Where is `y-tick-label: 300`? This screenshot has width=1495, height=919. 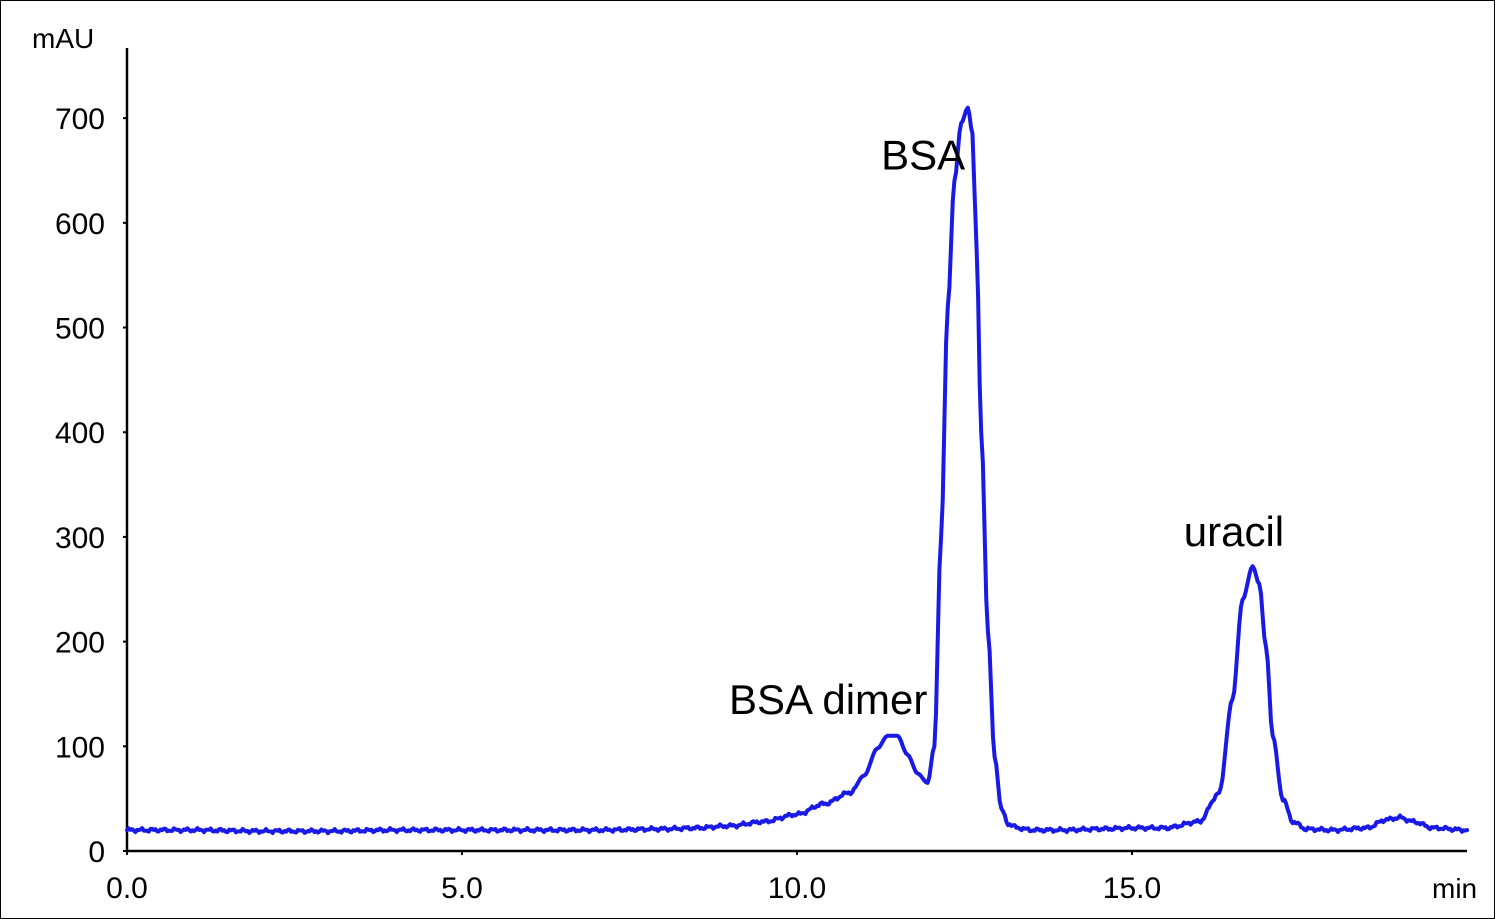
y-tick-label: 300 is located at coordinates (80, 538).